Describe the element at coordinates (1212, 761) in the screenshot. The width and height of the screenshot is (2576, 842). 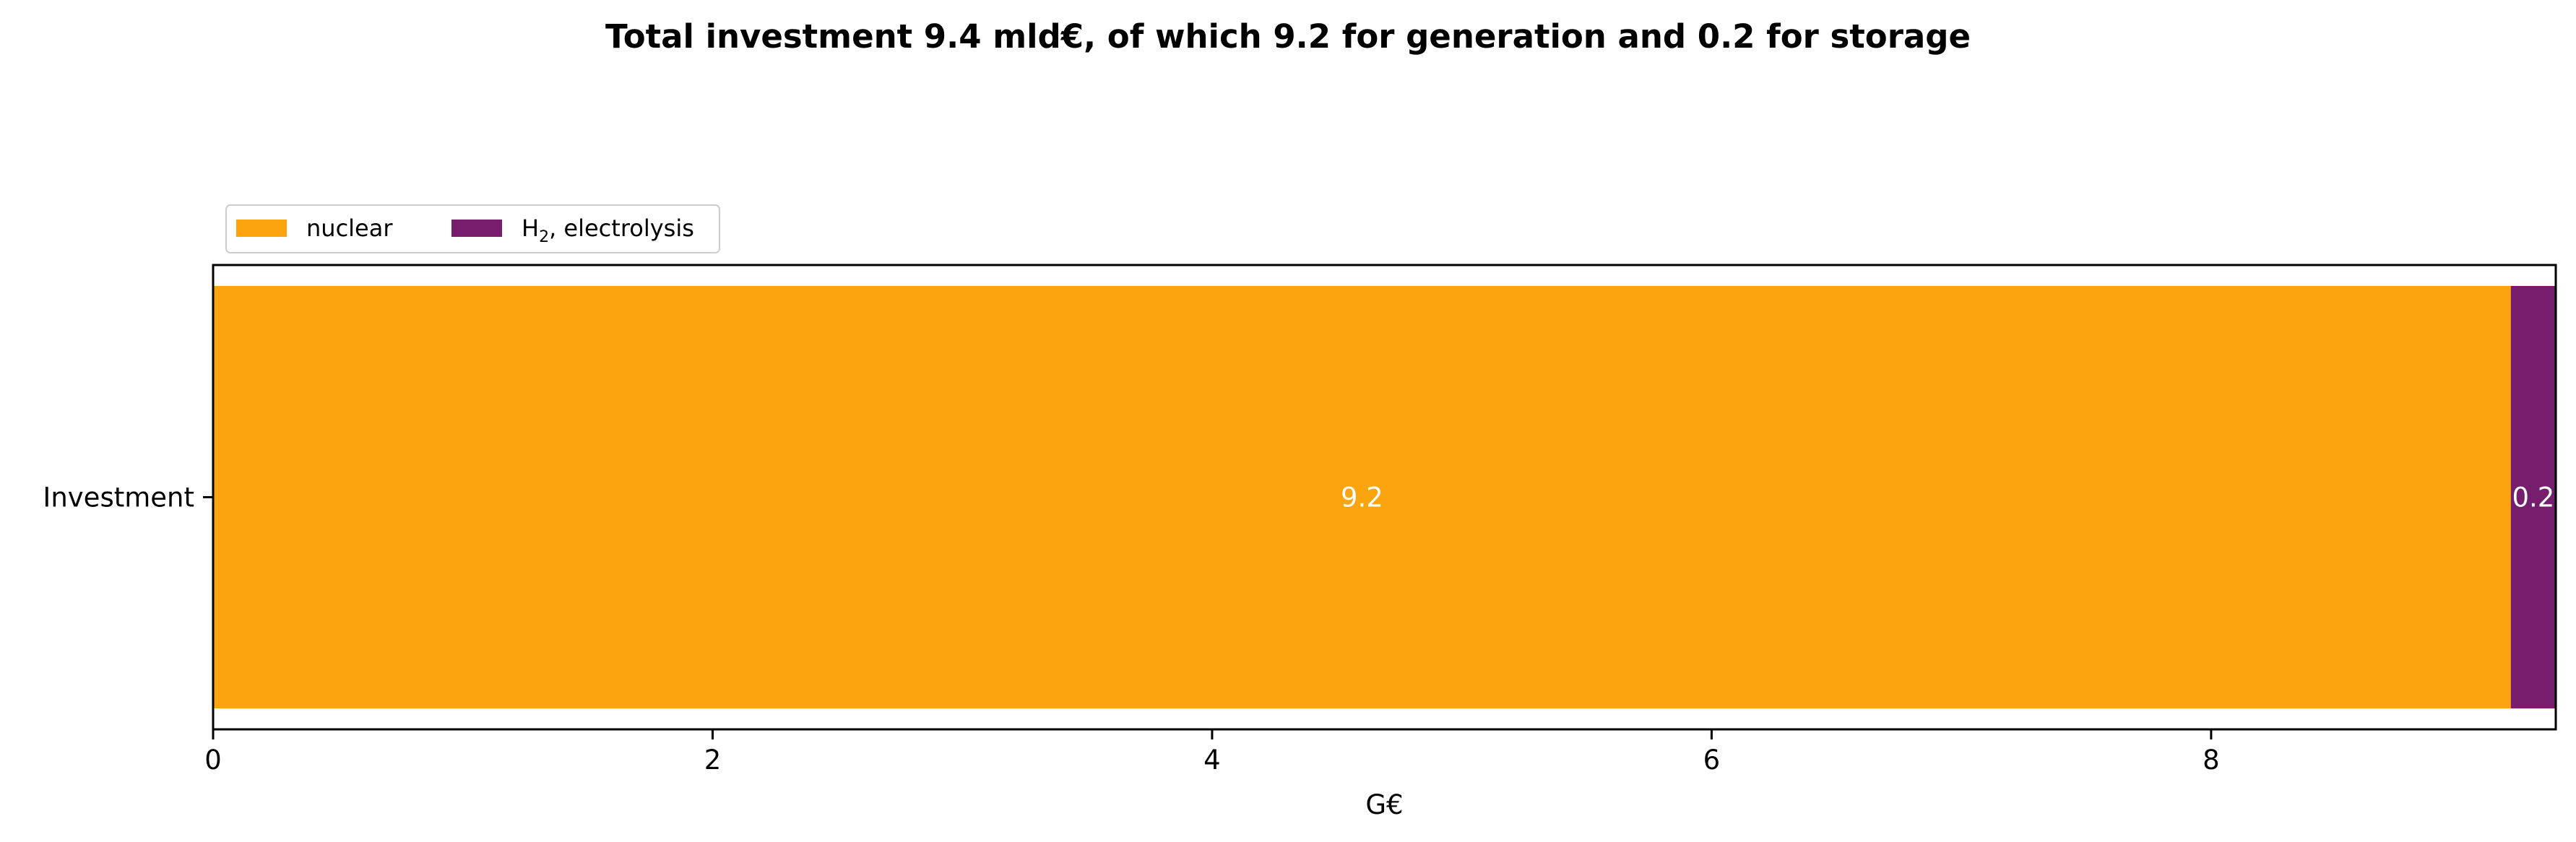
I see `x-tick-label: 4` at that location.